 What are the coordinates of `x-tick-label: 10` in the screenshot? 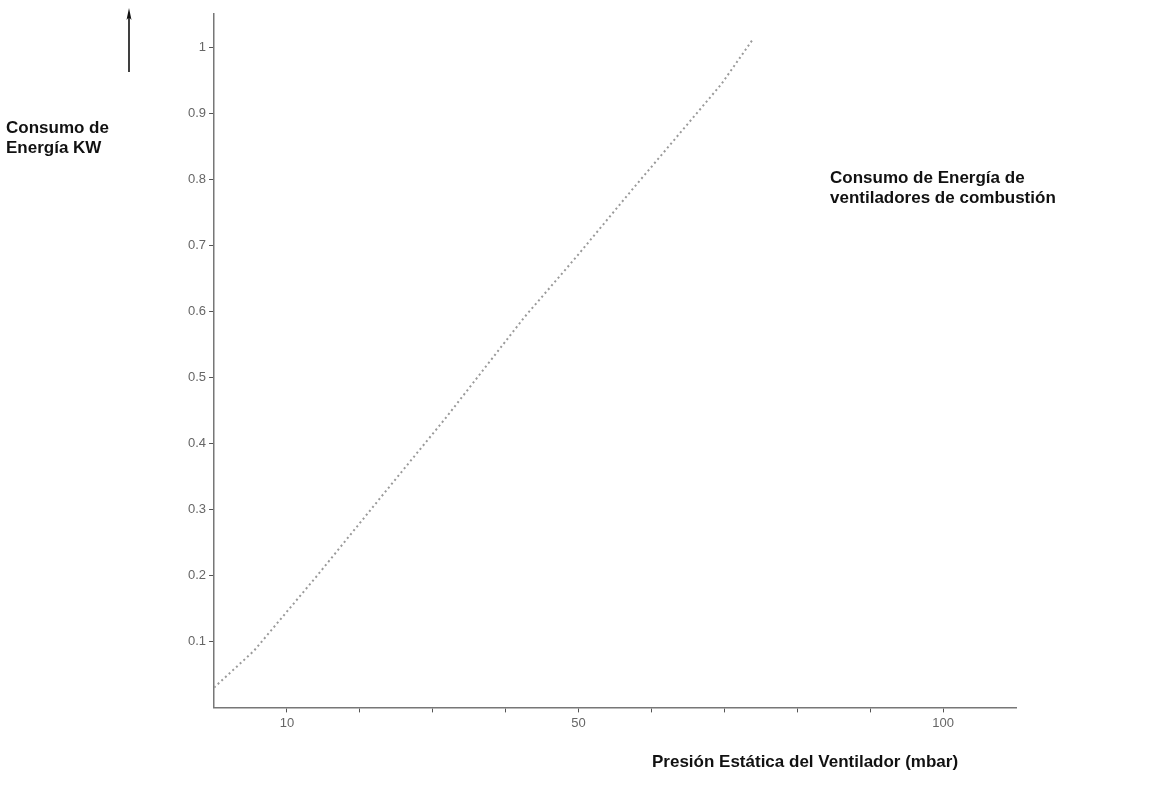 It's located at (287, 722).